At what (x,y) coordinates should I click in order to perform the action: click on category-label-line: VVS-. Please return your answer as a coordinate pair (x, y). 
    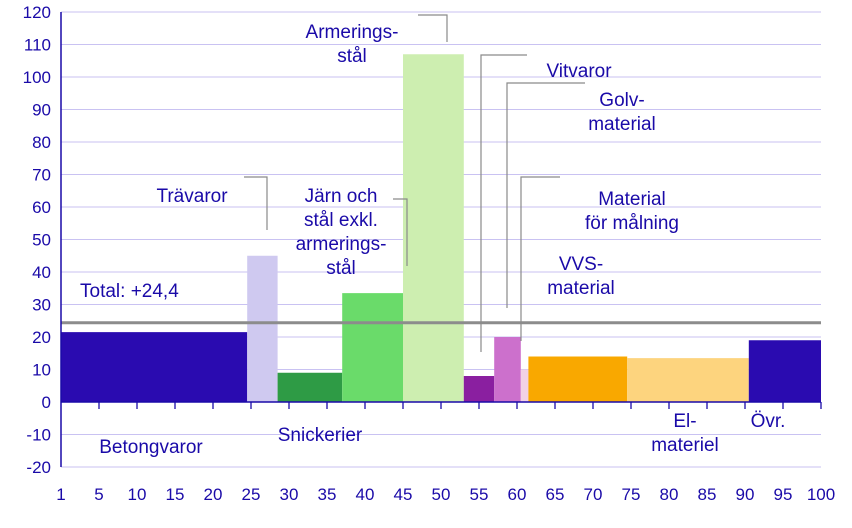
    Looking at the image, I should click on (581, 264).